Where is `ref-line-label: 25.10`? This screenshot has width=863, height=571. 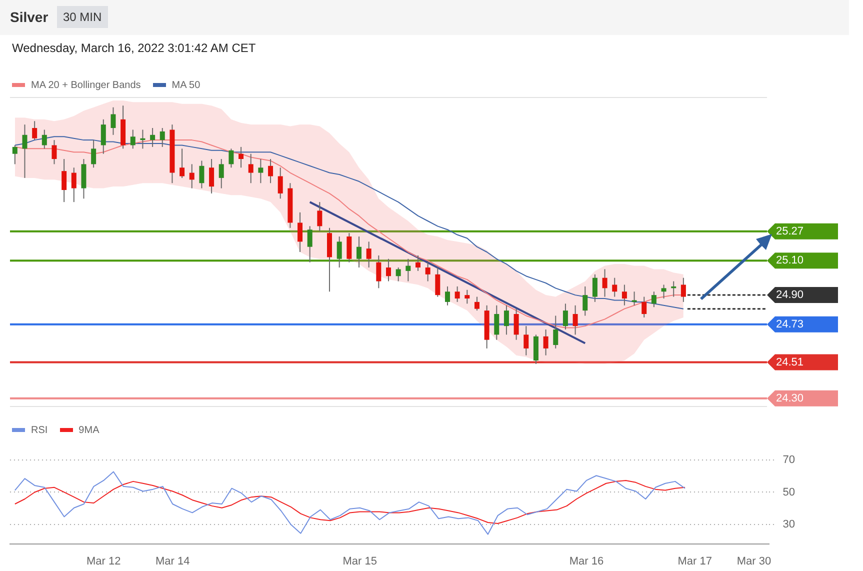 ref-line-label: 25.10 is located at coordinates (790, 260).